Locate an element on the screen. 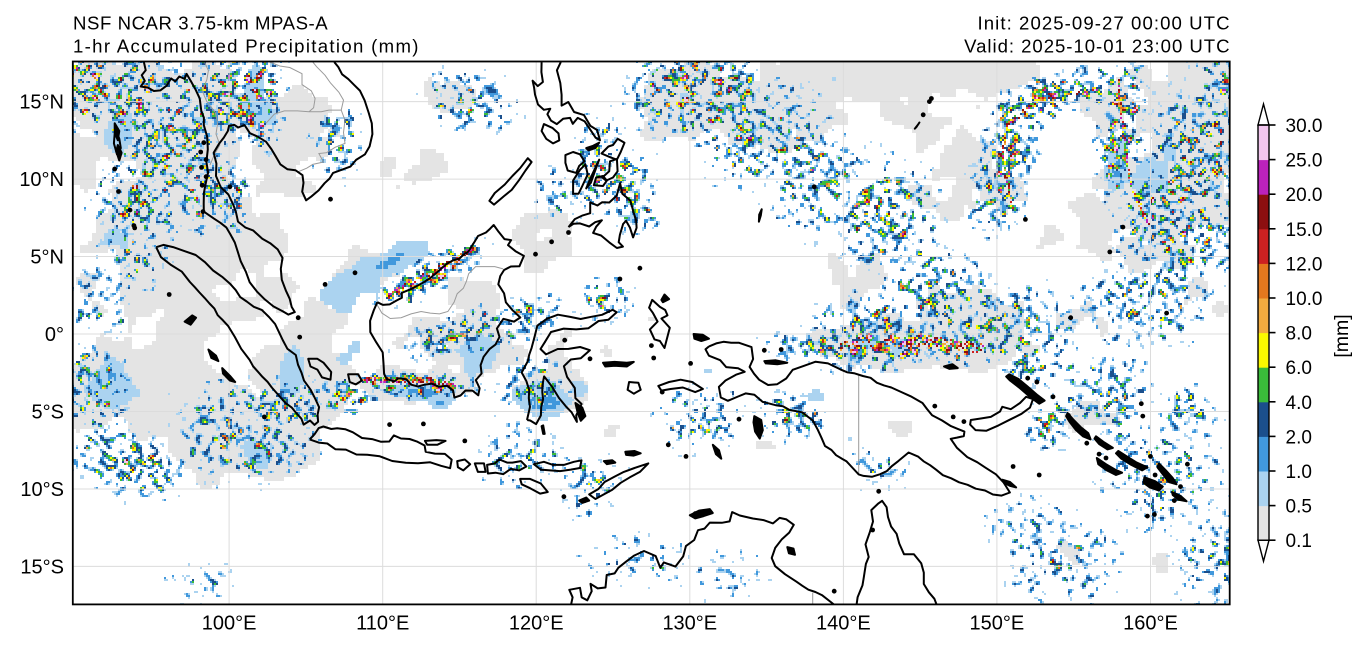 The width and height of the screenshot is (1366, 649). svg-text: 0° is located at coordinates (54, 335).